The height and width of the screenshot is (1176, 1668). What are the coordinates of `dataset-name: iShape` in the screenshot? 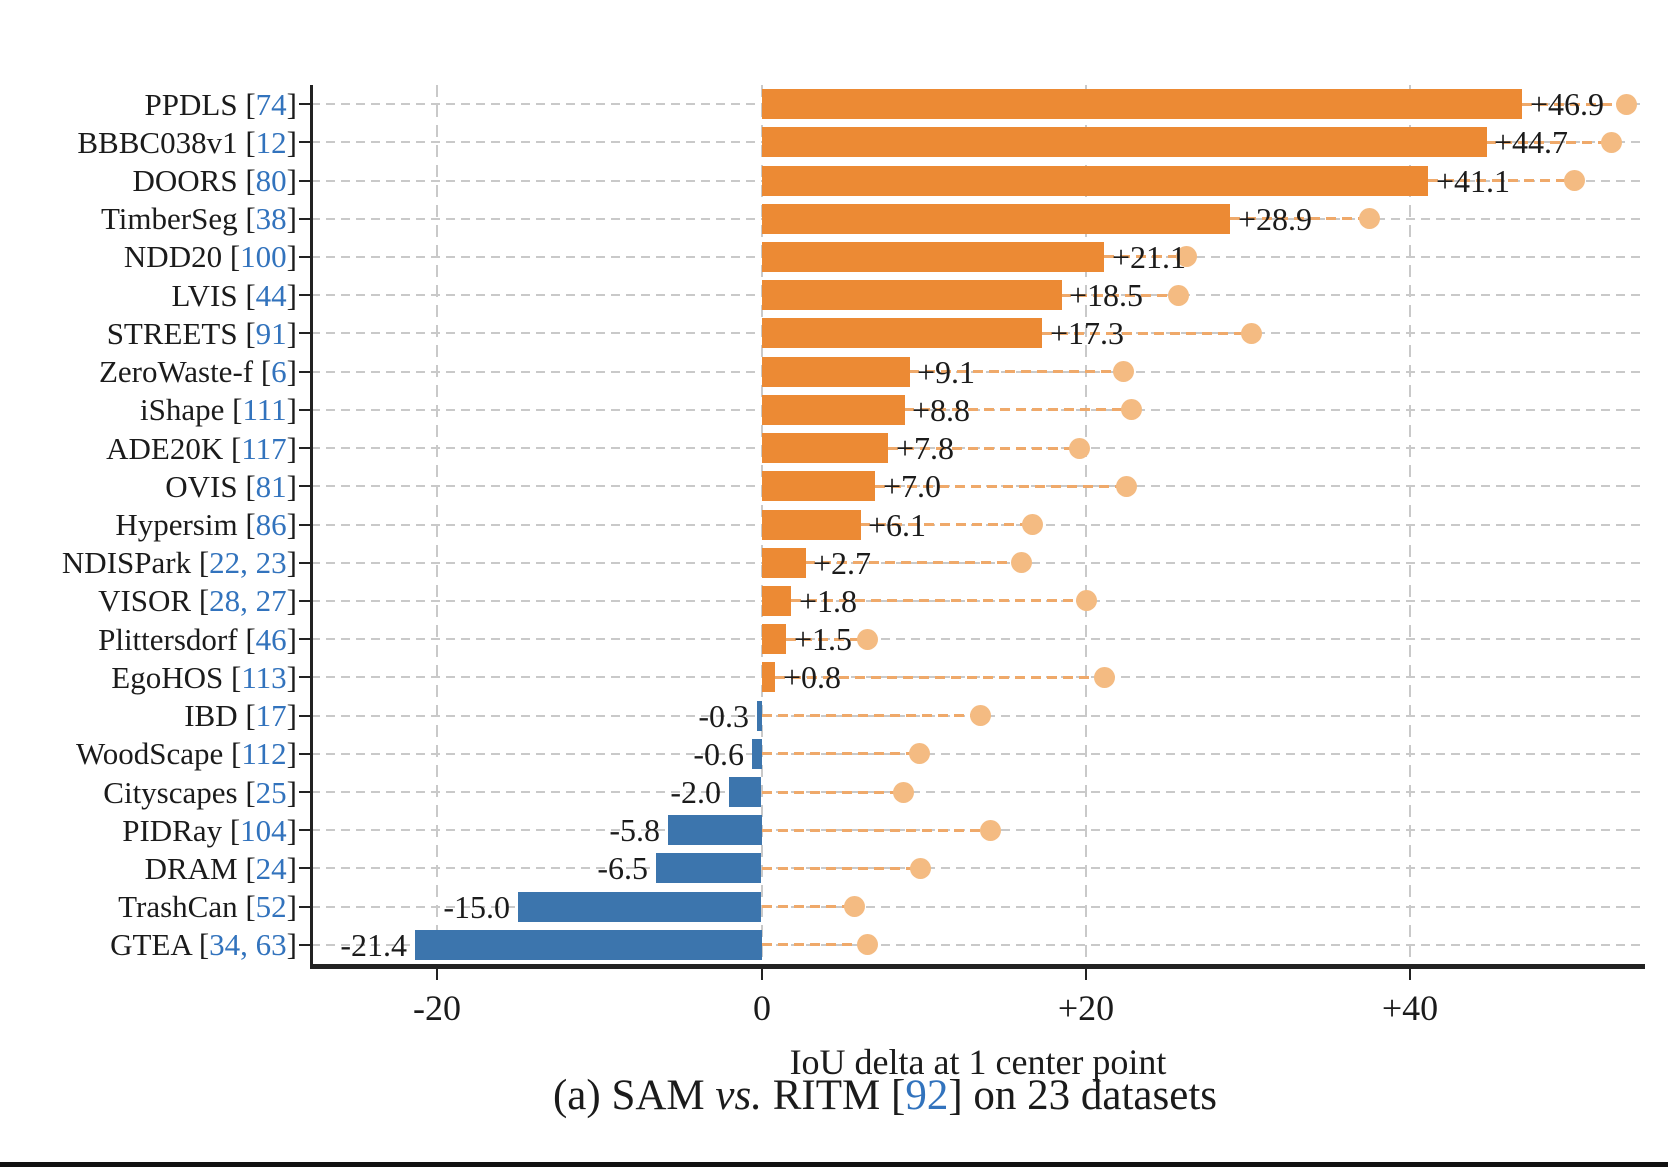 It's located at (182, 410).